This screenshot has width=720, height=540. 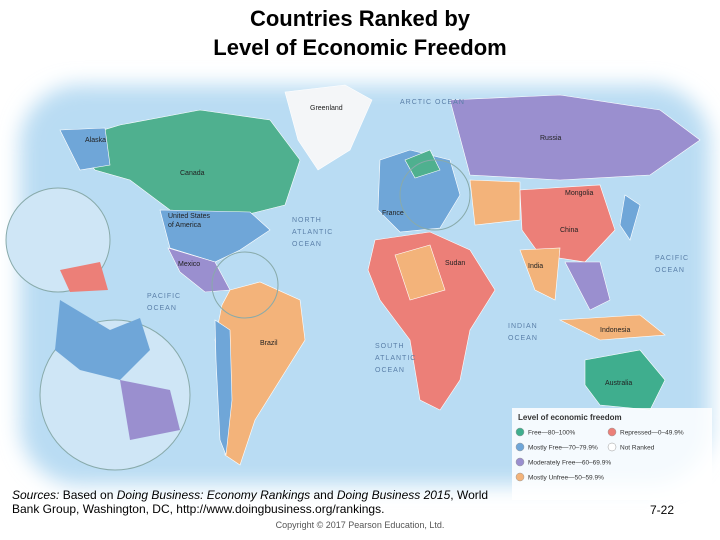 I want to click on legend-box, so click(x=612, y=454).